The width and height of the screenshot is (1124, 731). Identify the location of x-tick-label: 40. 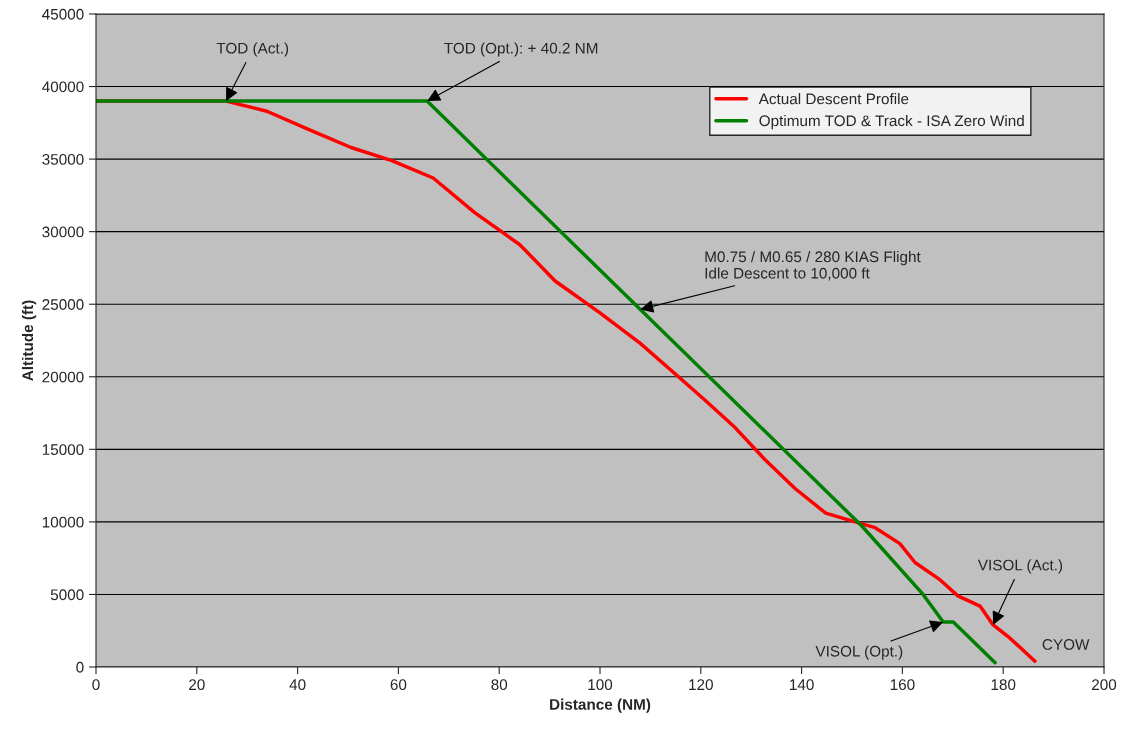
(297, 685).